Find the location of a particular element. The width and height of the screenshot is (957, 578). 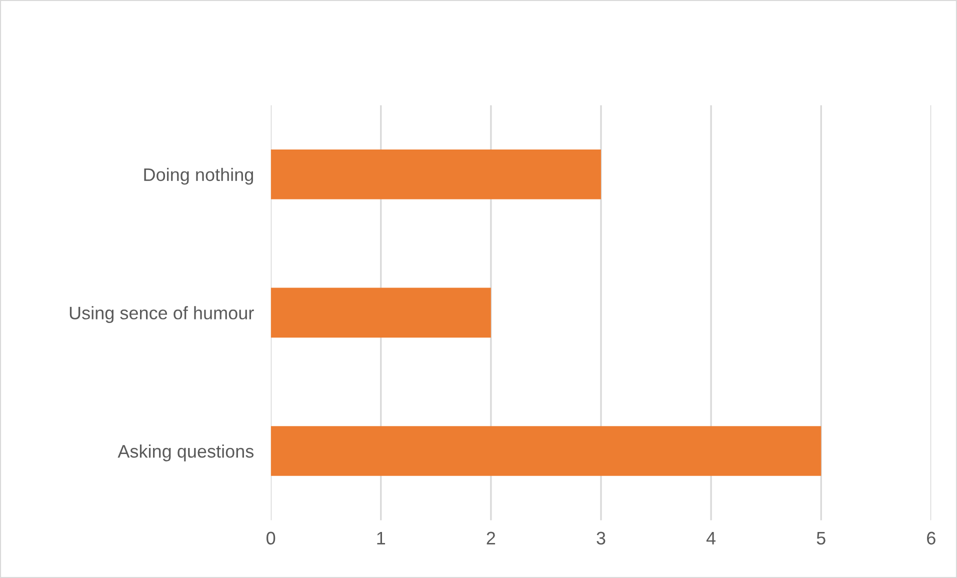

y-tick-label: Using sence of humour is located at coordinates (162, 314).